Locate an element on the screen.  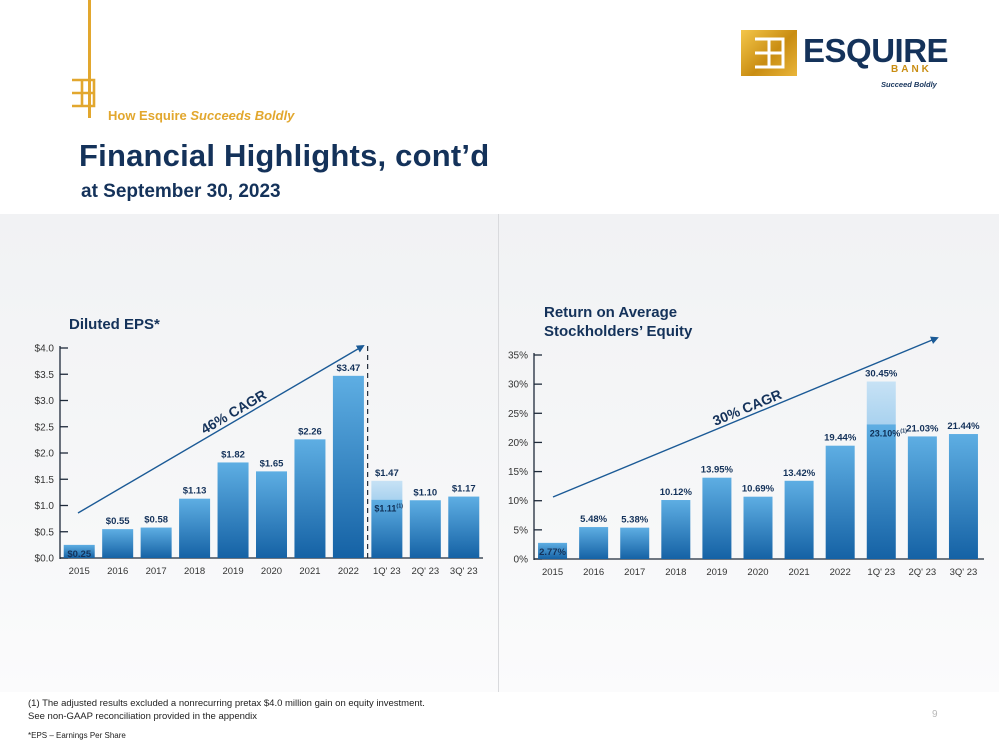
chart-title: Diluted EPS* is located at coordinates (114, 324).